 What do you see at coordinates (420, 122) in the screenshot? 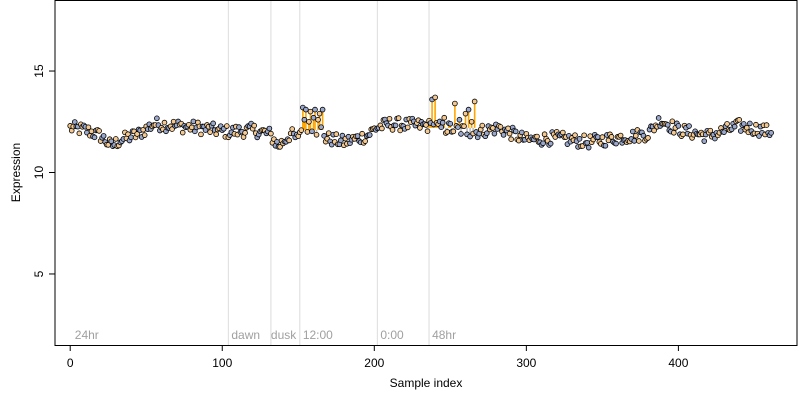
I see `data-points` at bounding box center [420, 122].